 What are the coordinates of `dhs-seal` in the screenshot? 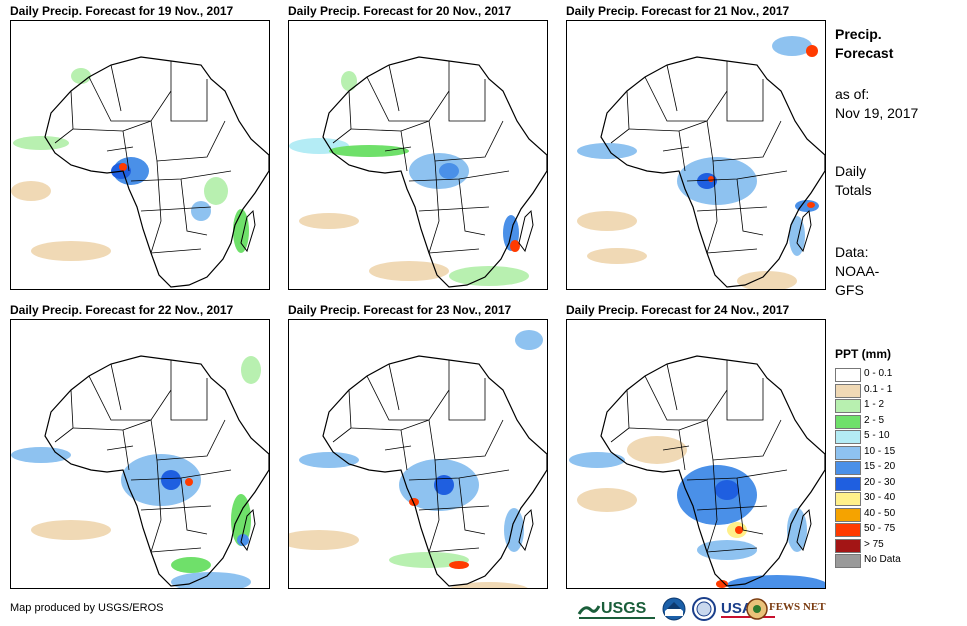 It's located at (704, 609).